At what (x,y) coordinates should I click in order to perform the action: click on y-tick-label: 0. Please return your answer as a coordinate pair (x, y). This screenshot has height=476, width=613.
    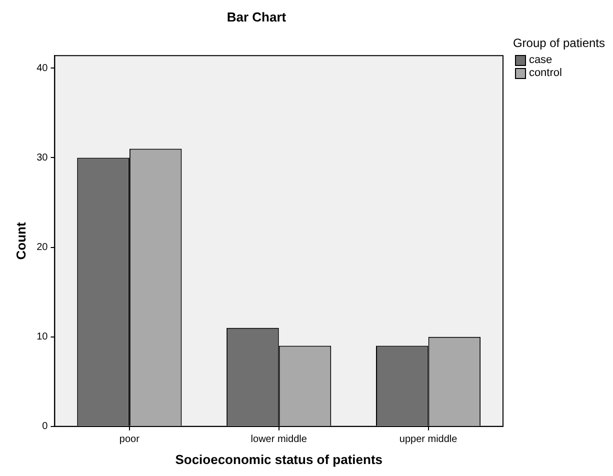
    Looking at the image, I should click on (45, 426).